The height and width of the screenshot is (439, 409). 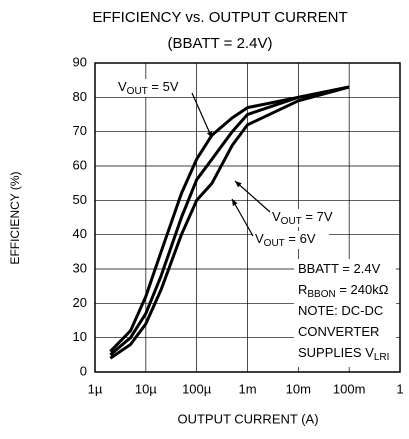 I want to click on label-part: CONVERTER, so click(x=338, y=331).